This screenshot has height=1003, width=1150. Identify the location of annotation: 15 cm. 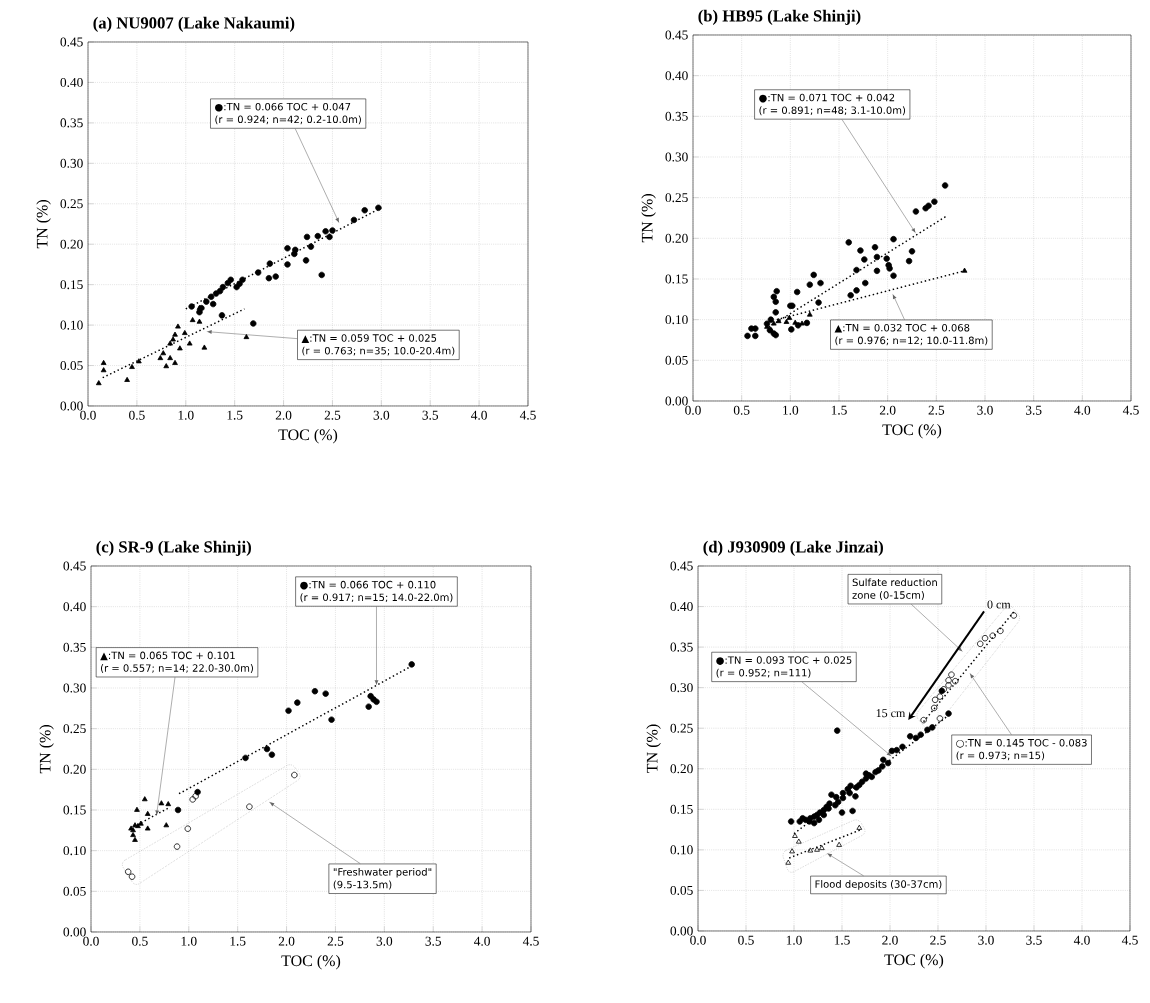
(891, 713).